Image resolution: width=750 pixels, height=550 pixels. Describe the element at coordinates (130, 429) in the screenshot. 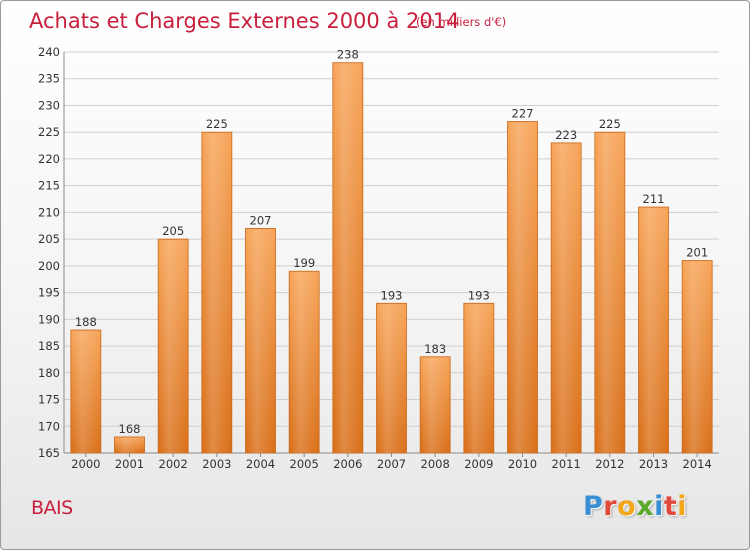

I see `value-label: 168` at that location.